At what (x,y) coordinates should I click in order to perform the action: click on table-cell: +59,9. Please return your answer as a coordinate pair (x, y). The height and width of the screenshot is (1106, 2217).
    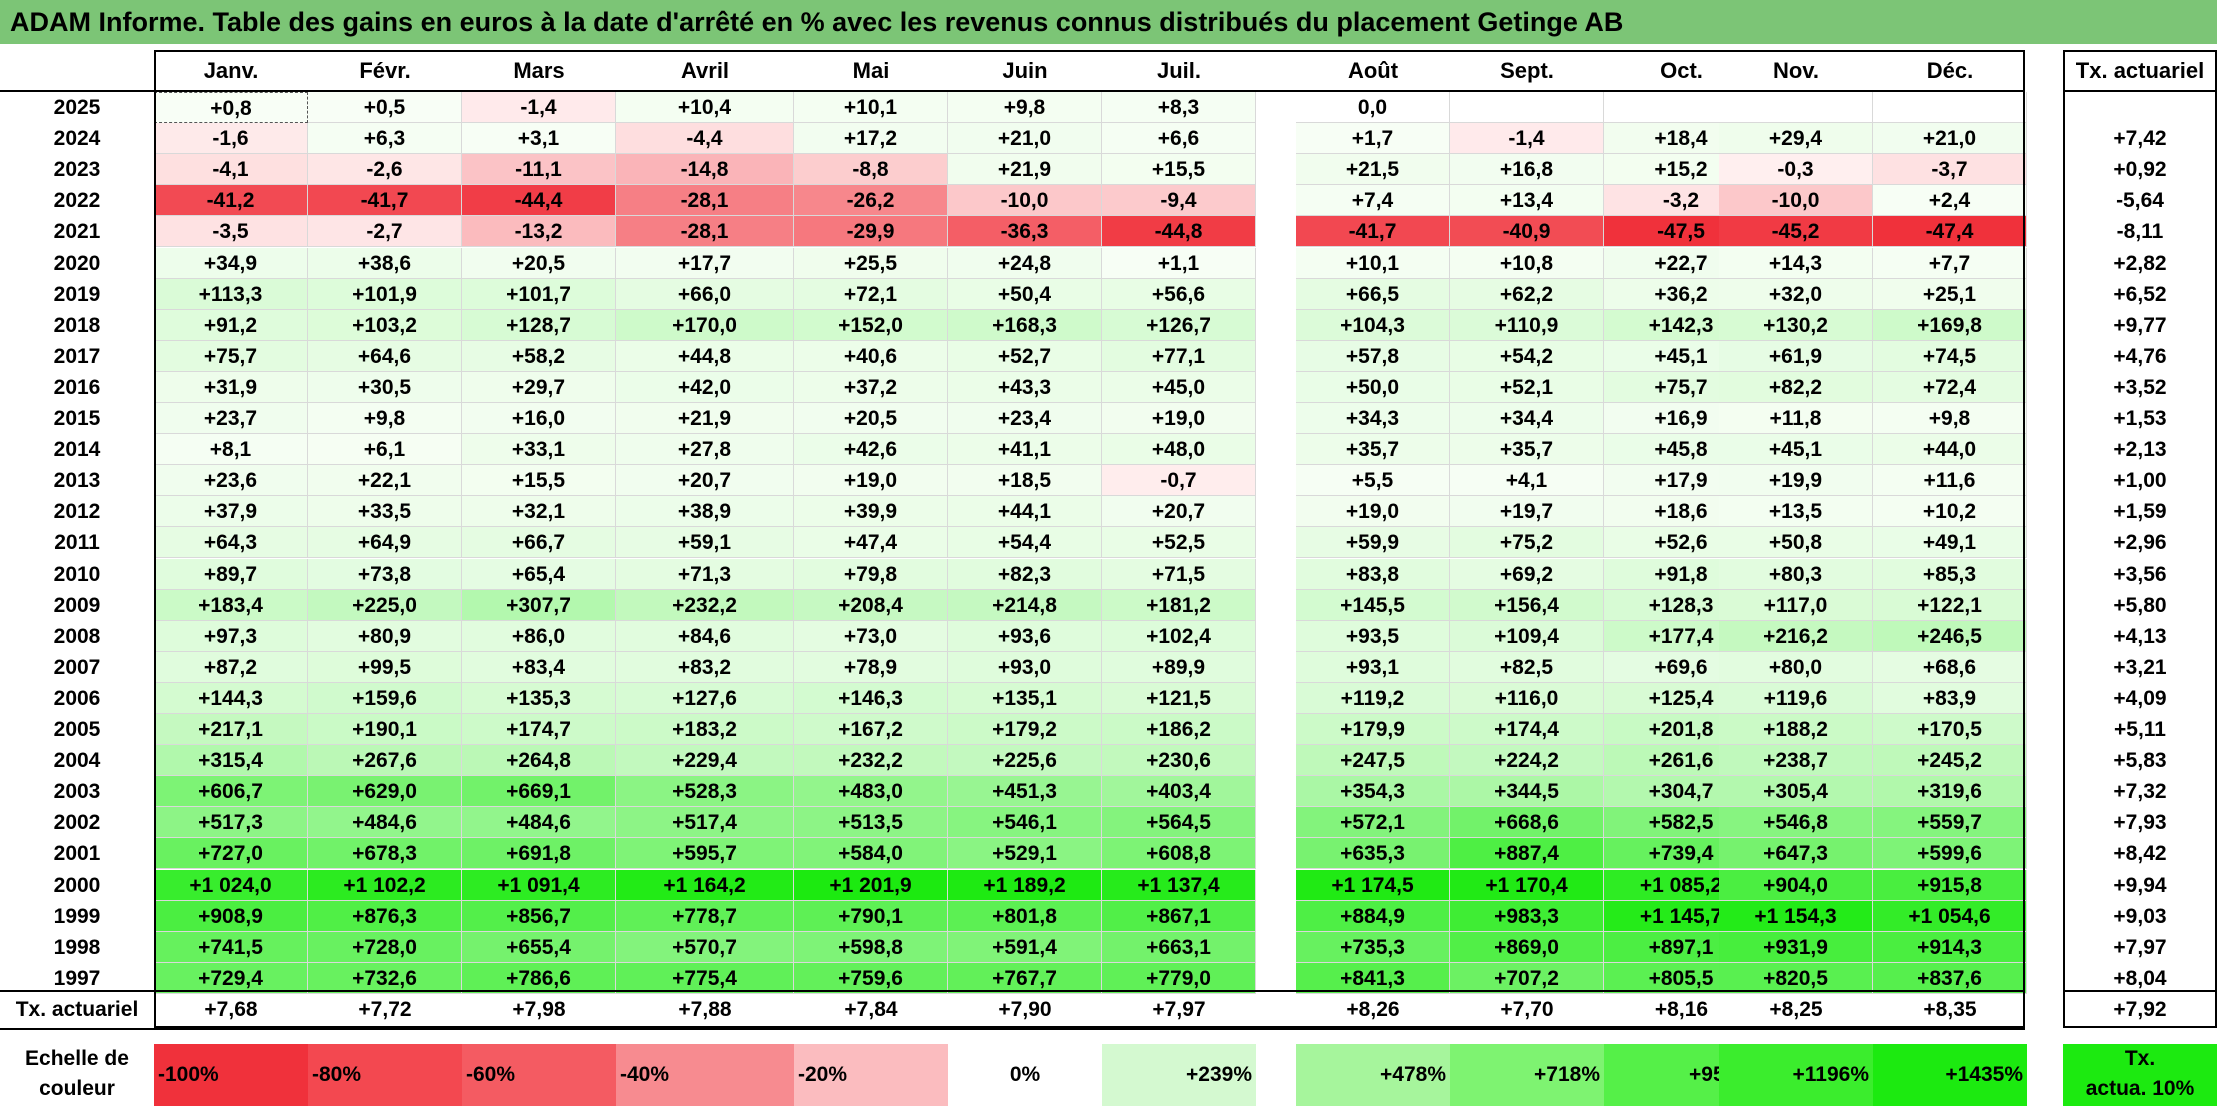
    Looking at the image, I should click on (1373, 543).